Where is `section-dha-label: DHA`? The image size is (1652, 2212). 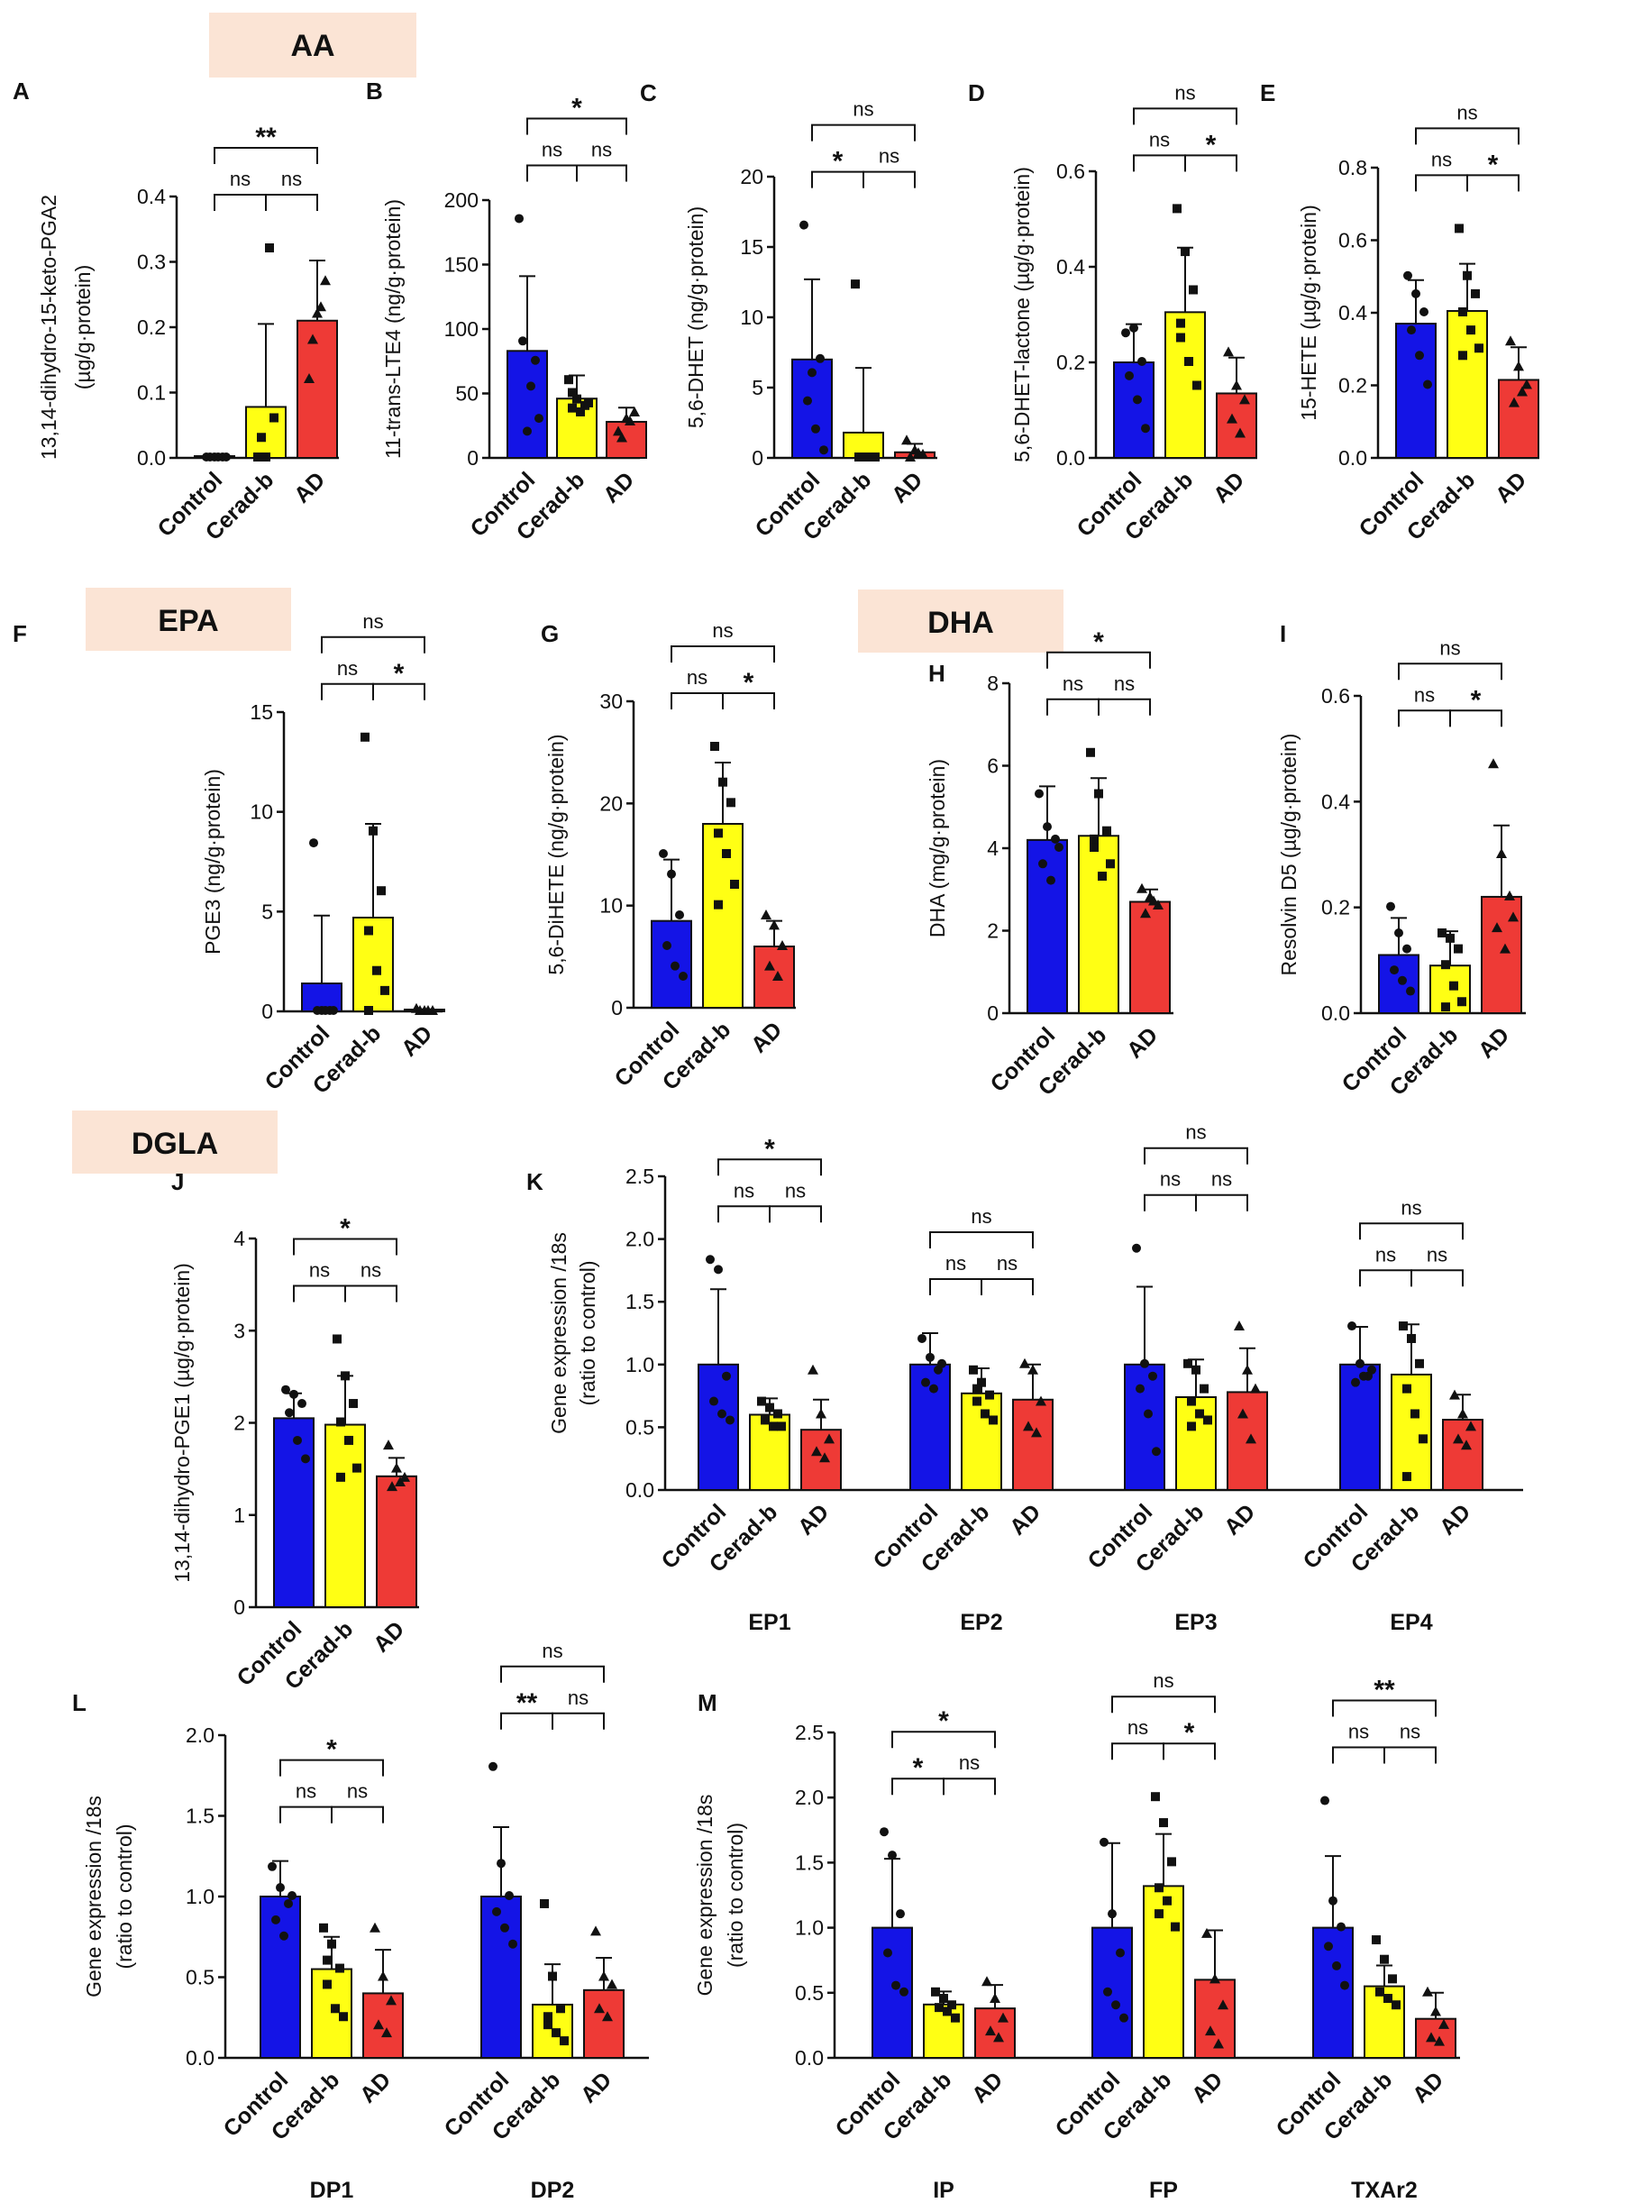 section-dha-label: DHA is located at coordinates (961, 623).